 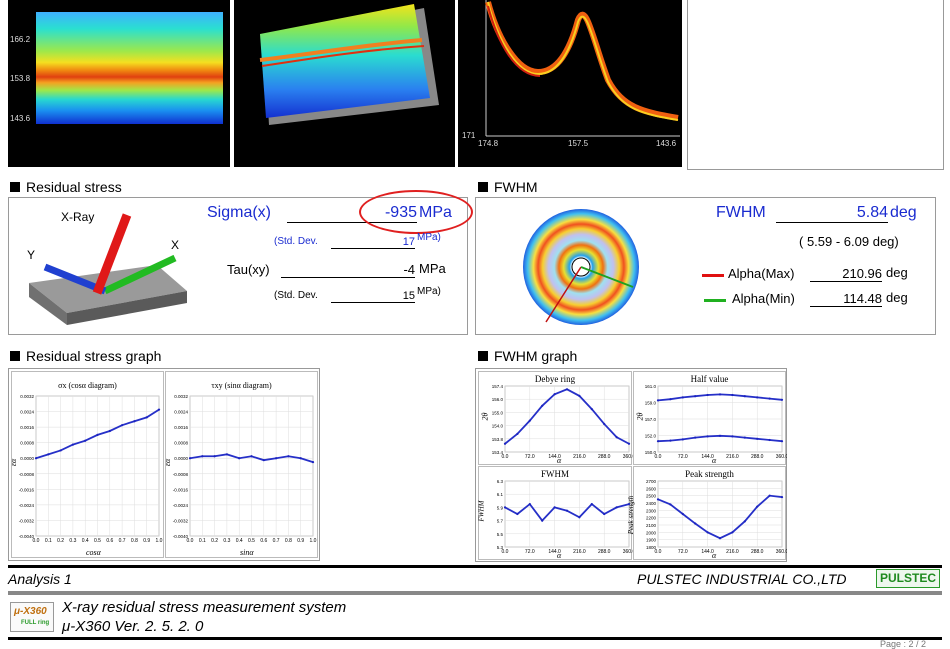 What do you see at coordinates (181, 396) in the screenshot?
I see `y-tick-label: 0.0032` at bounding box center [181, 396].